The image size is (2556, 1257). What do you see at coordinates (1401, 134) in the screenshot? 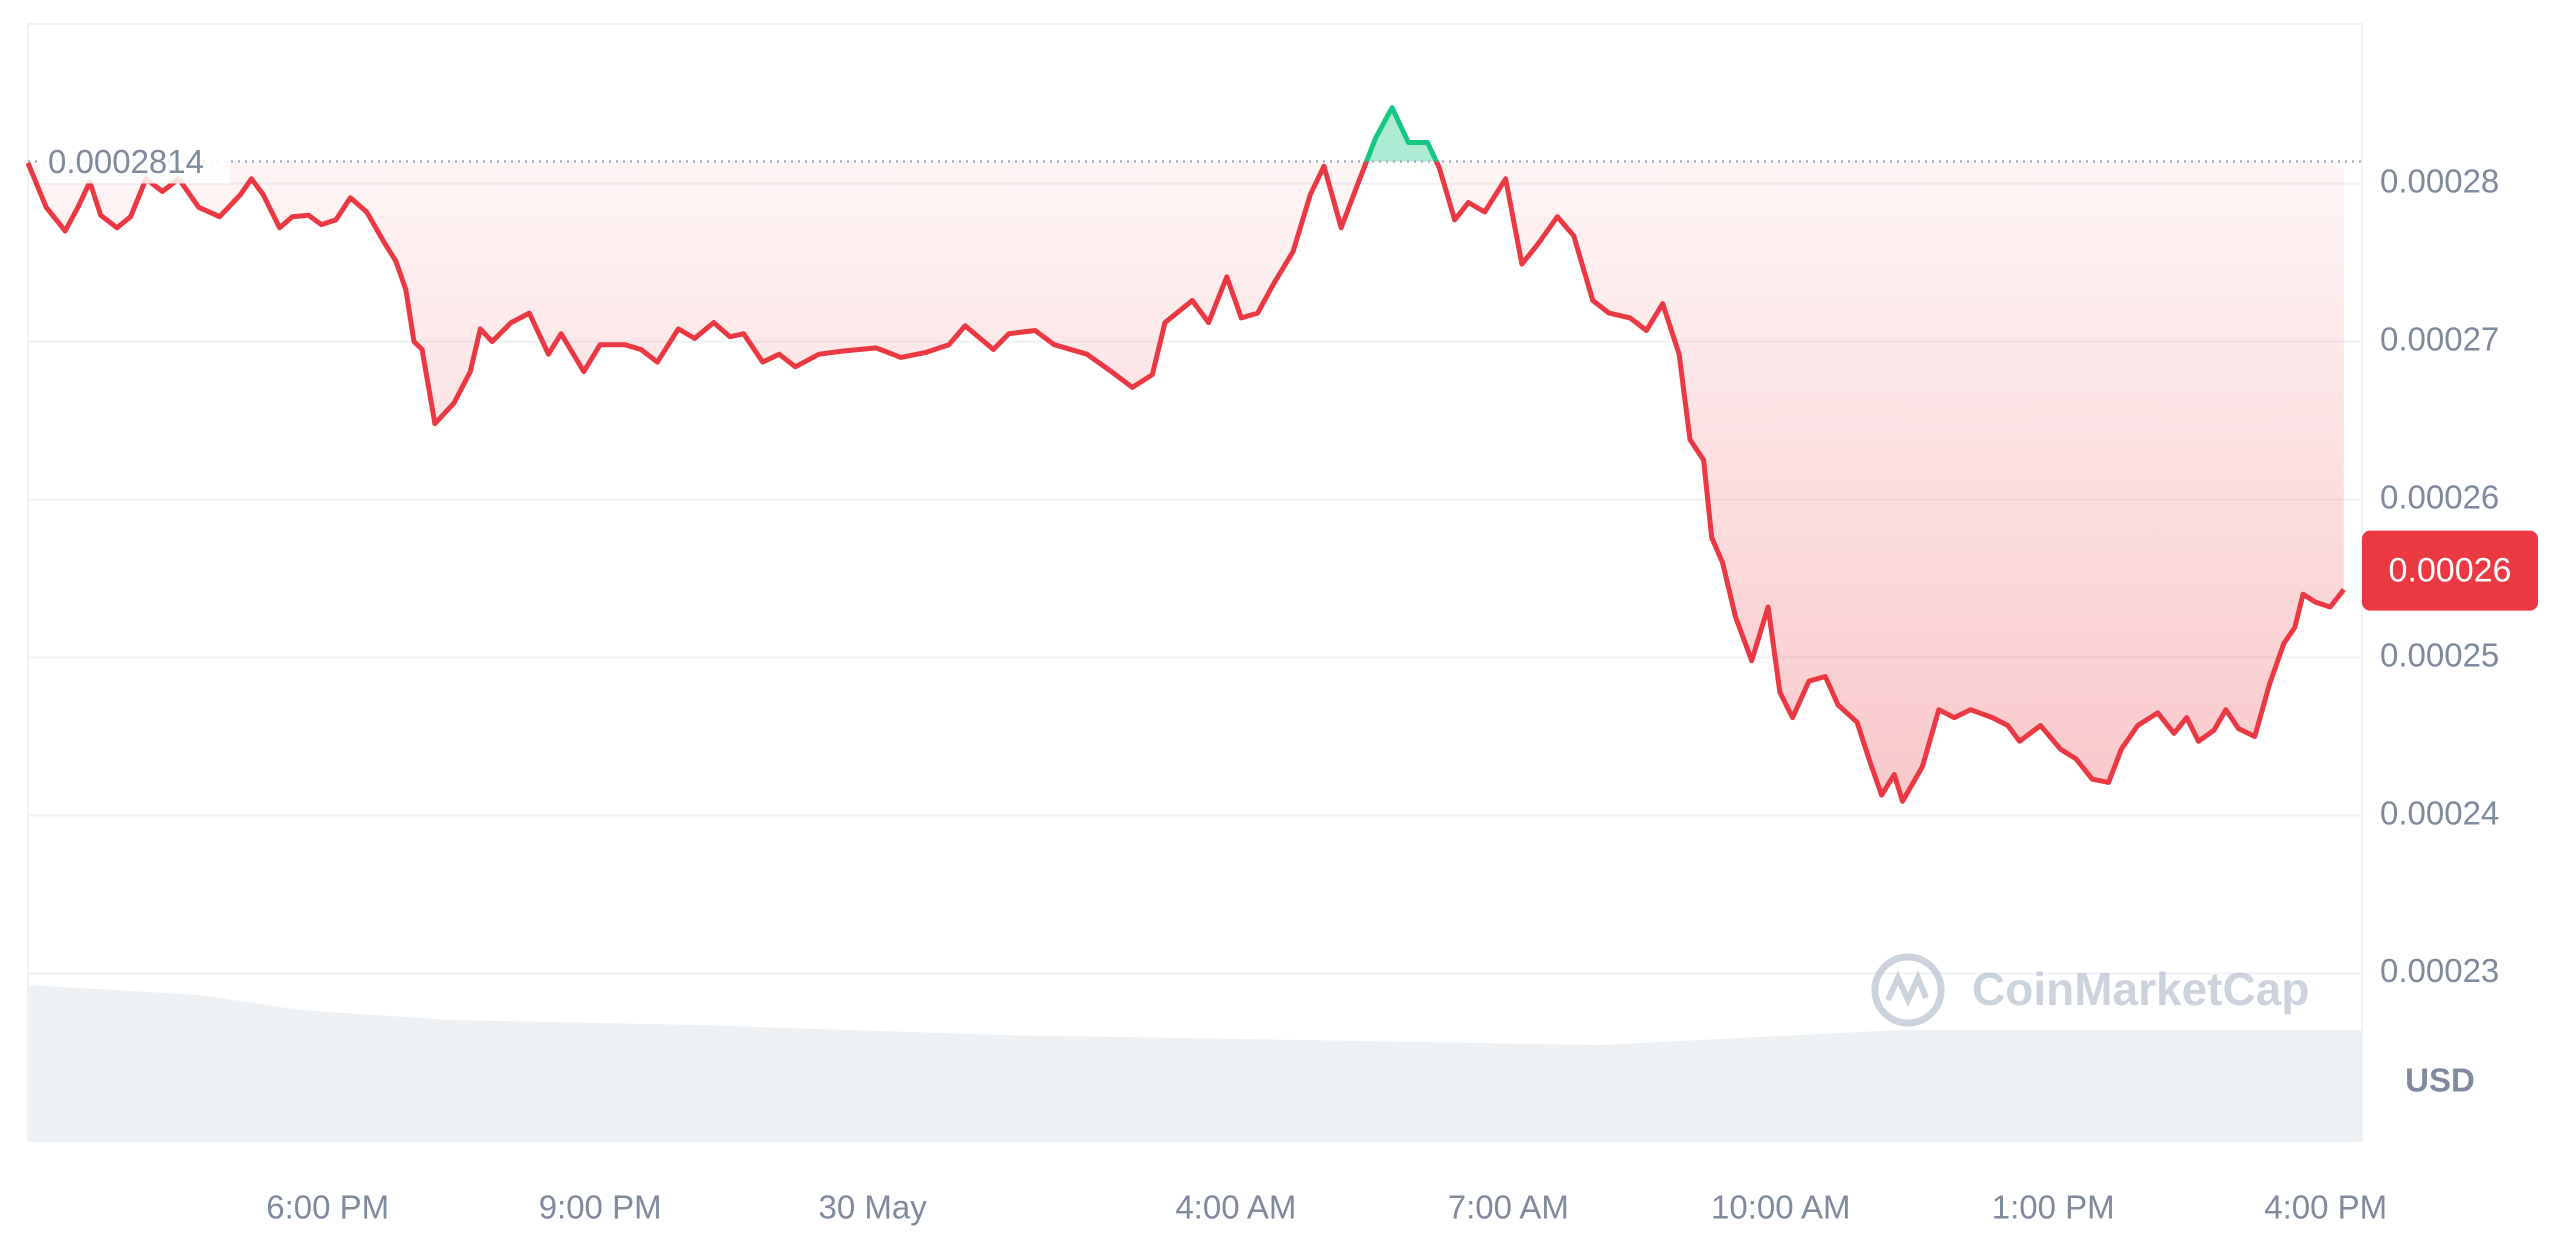
I see `area-above-baseline` at bounding box center [1401, 134].